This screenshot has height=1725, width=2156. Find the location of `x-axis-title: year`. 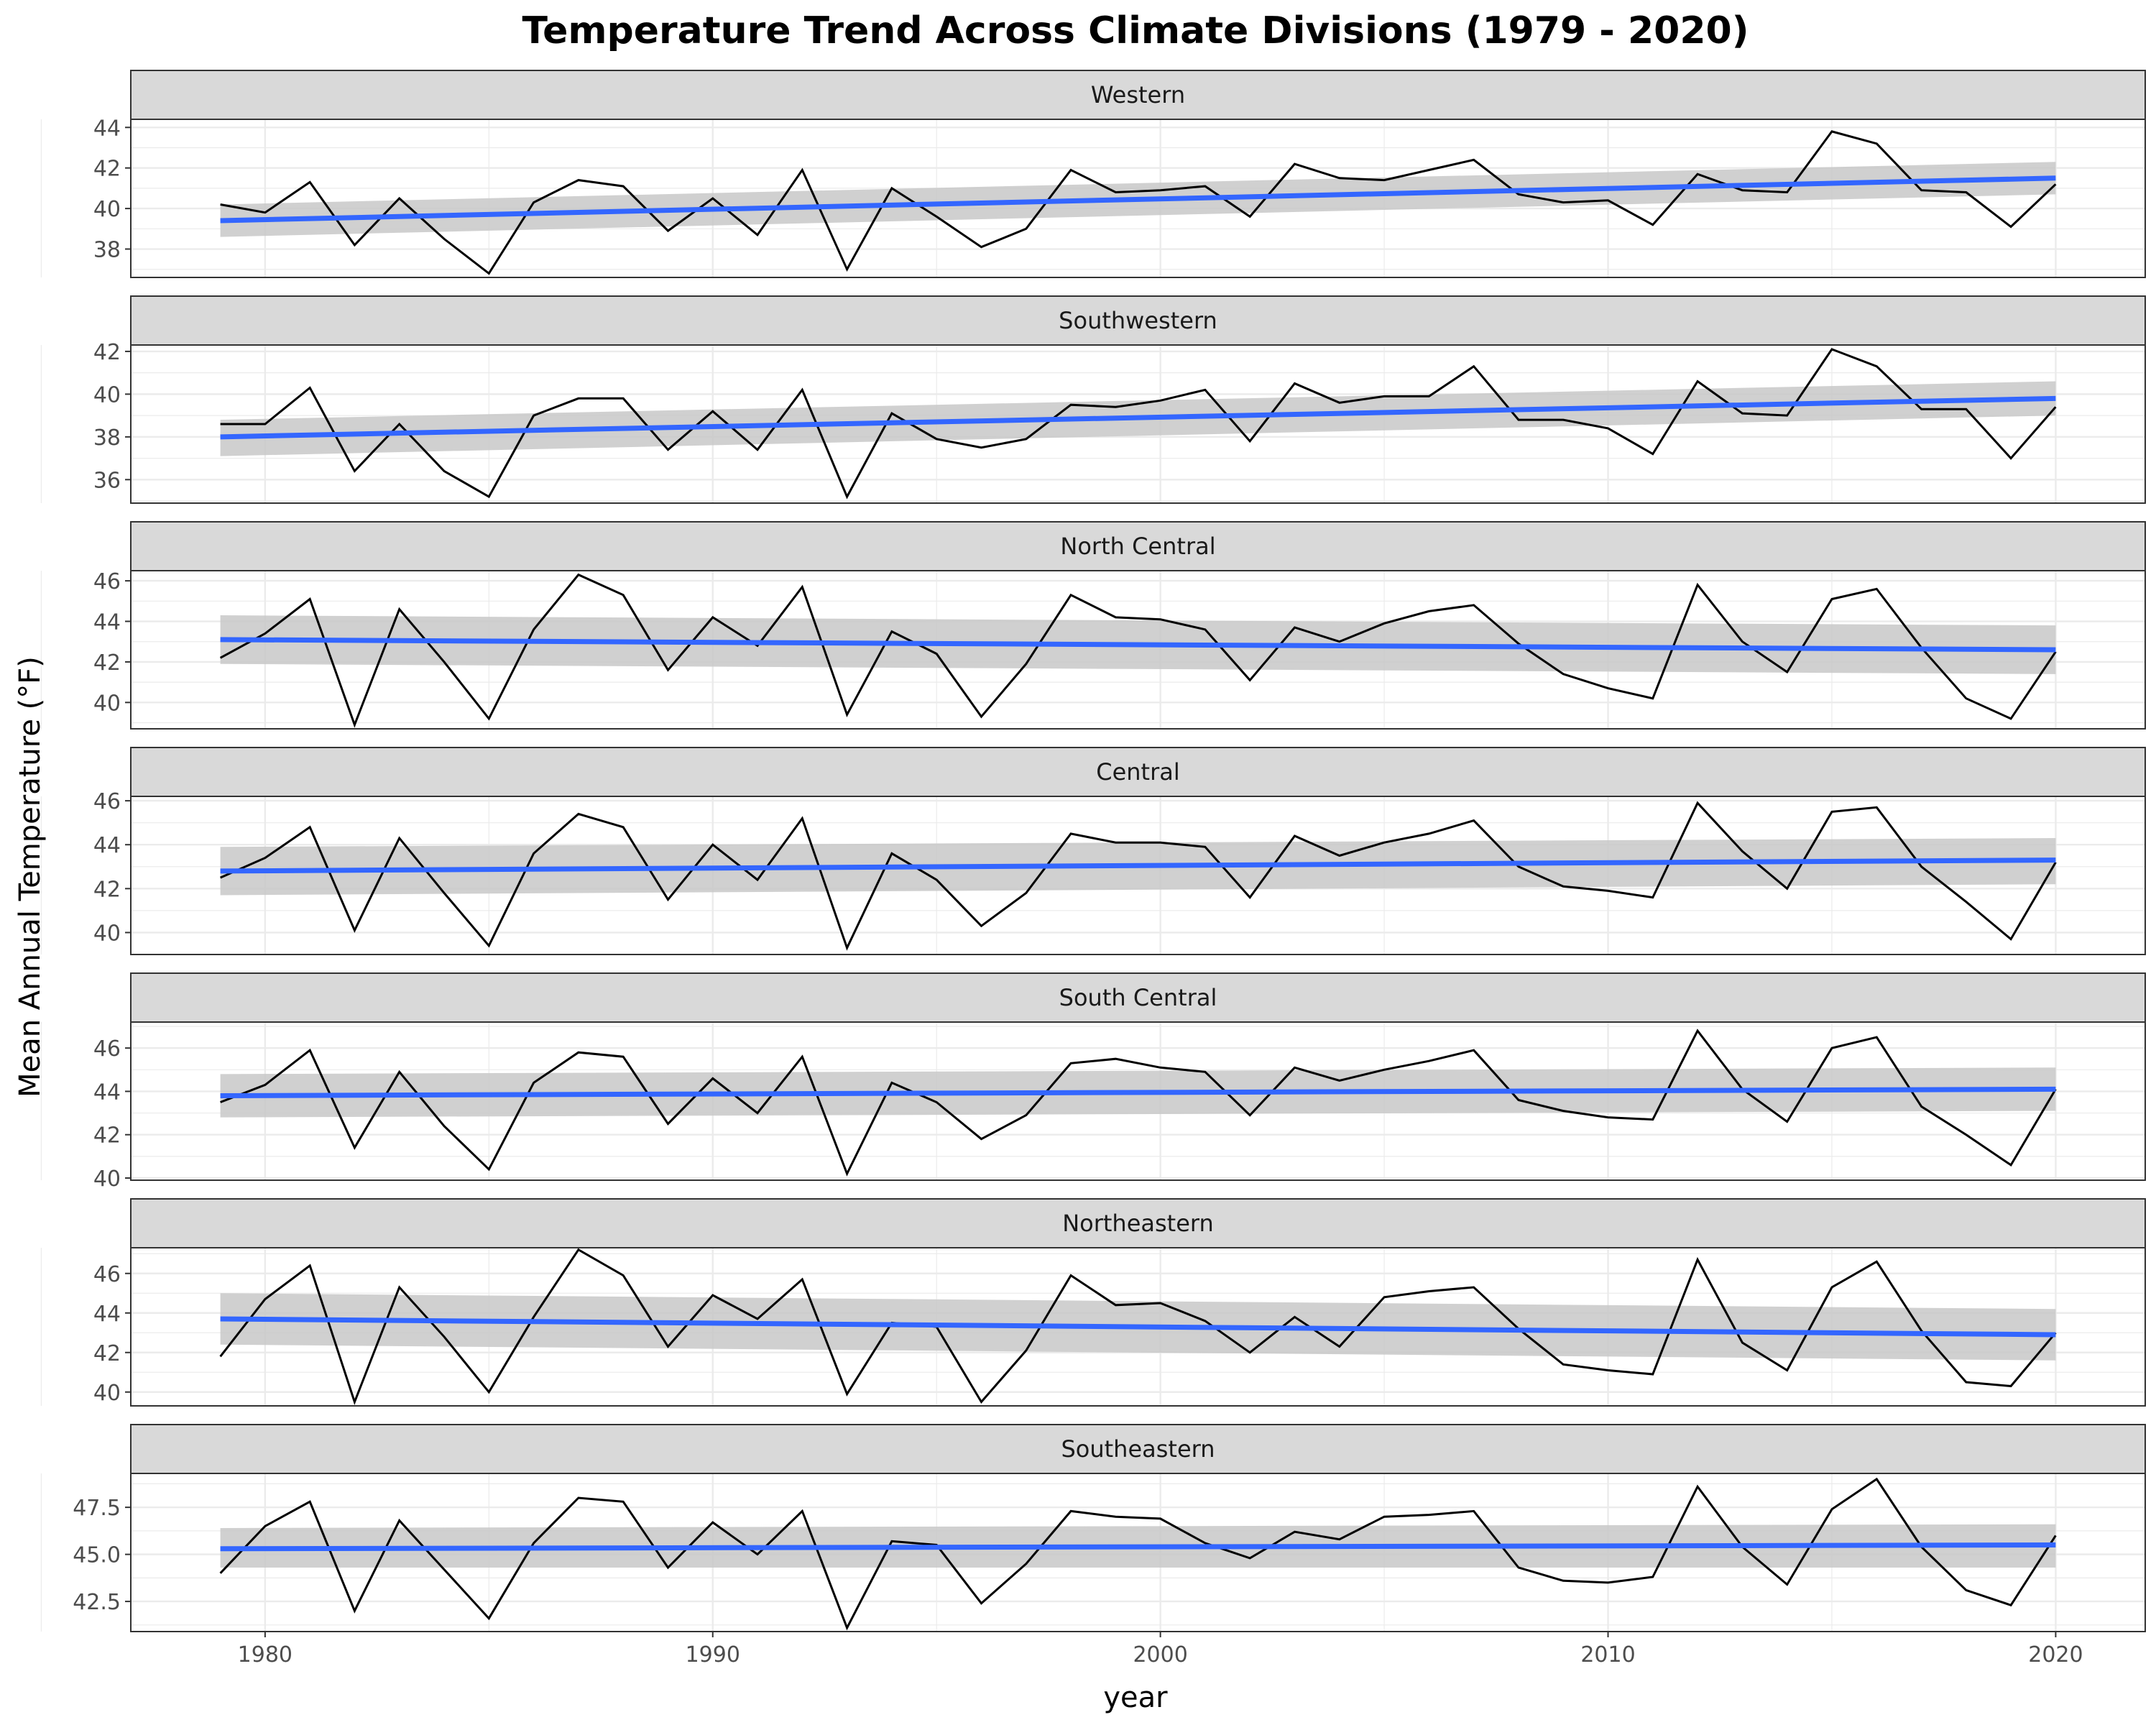

x-axis-title: year is located at coordinates (1136, 1697).